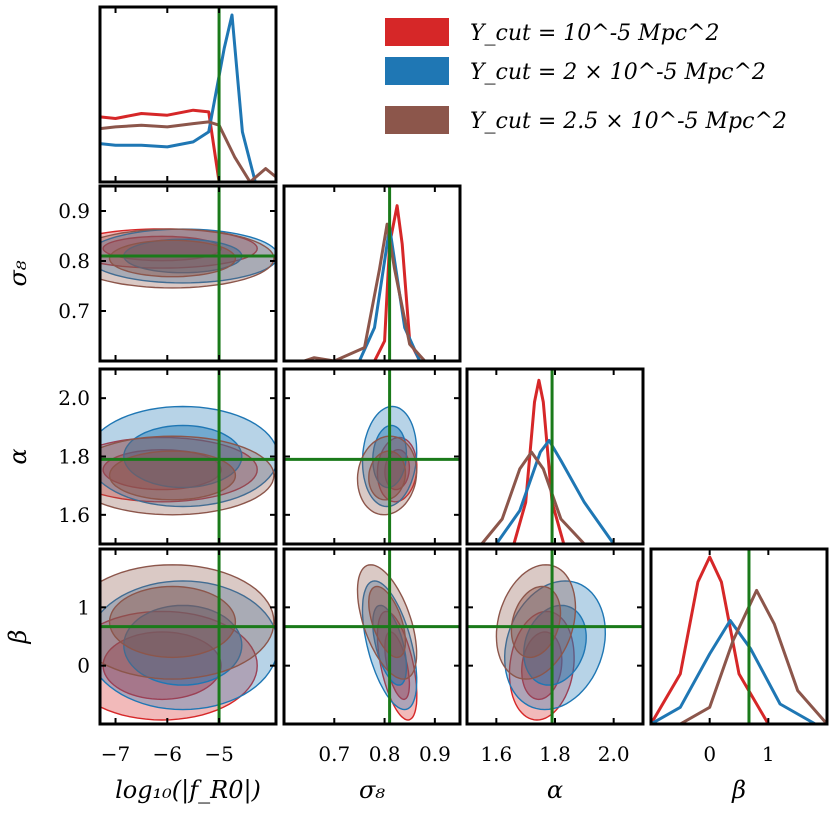 Image resolution: width=832 pixels, height=817 pixels. What do you see at coordinates (768, 754) in the screenshot?
I see `x-tick-label-beta: 1` at bounding box center [768, 754].